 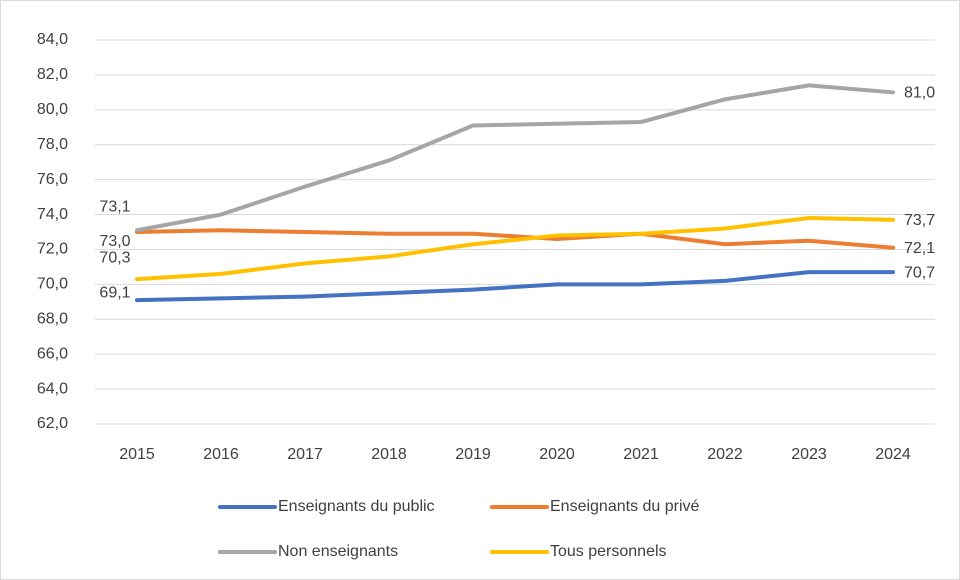 I want to click on x-tick-label: 2019, so click(x=473, y=454).